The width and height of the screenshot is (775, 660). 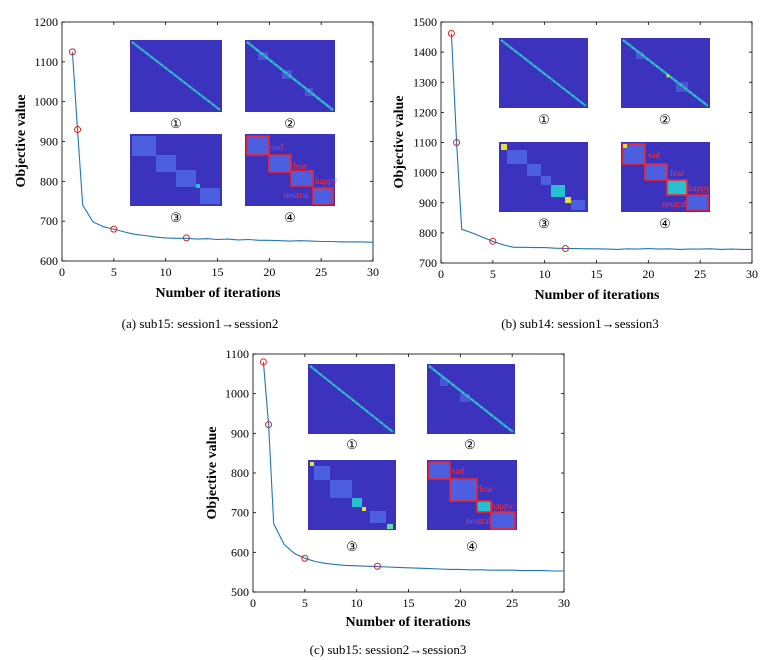 What do you see at coordinates (472, 507) in the screenshot?
I see `matrix-inset-c4: sad fear happy neutral ④` at bounding box center [472, 507].